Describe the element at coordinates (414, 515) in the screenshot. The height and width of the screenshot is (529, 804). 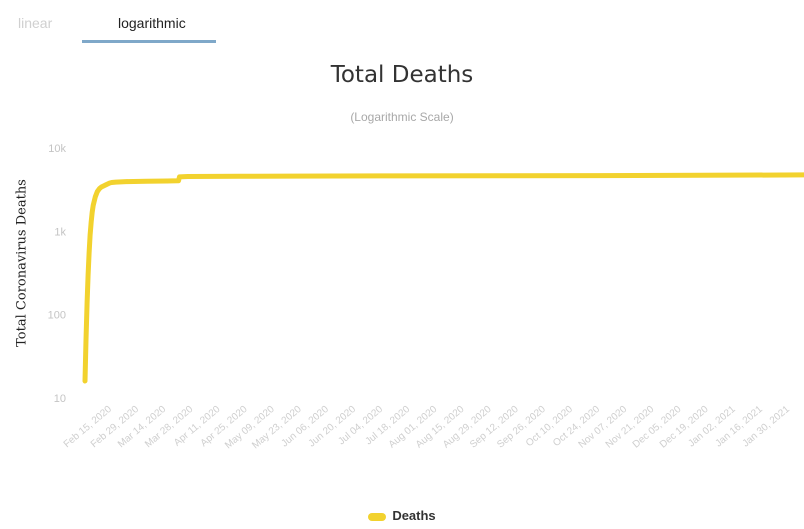
I see `legend-label: Deaths` at that location.